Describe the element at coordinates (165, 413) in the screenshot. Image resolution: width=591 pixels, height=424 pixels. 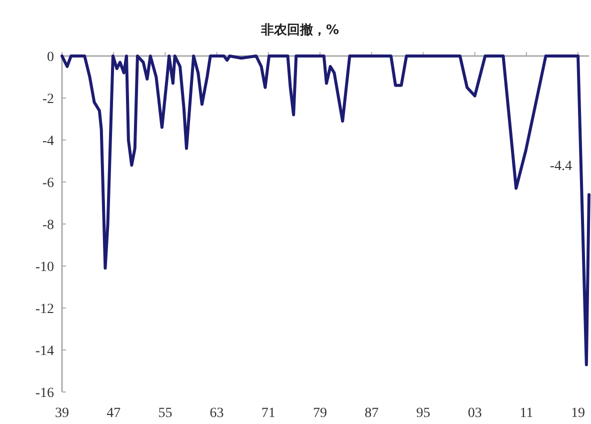
I see `x-tick-label: 55` at that location.